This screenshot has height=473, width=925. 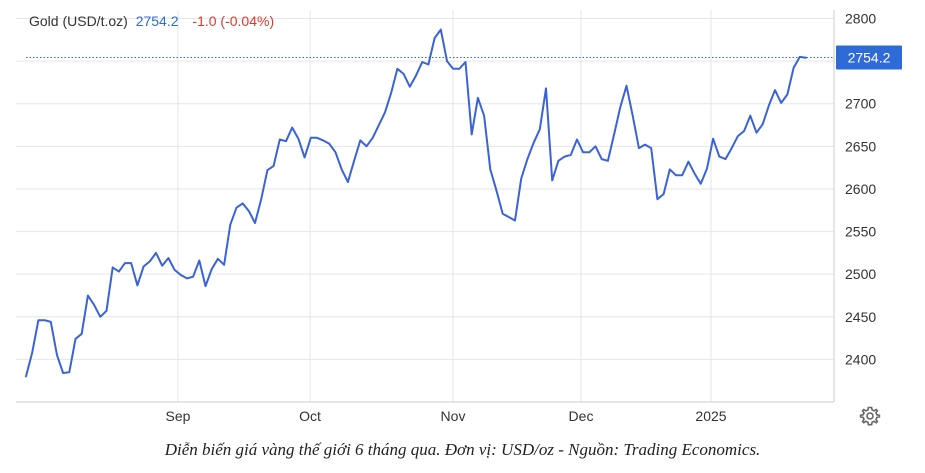 What do you see at coordinates (310, 416) in the screenshot?
I see `x-tick-label: Oct` at bounding box center [310, 416].